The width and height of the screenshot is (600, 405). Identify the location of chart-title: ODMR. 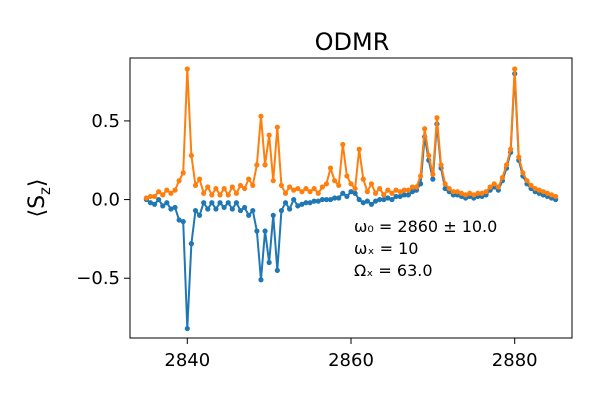
(352, 42).